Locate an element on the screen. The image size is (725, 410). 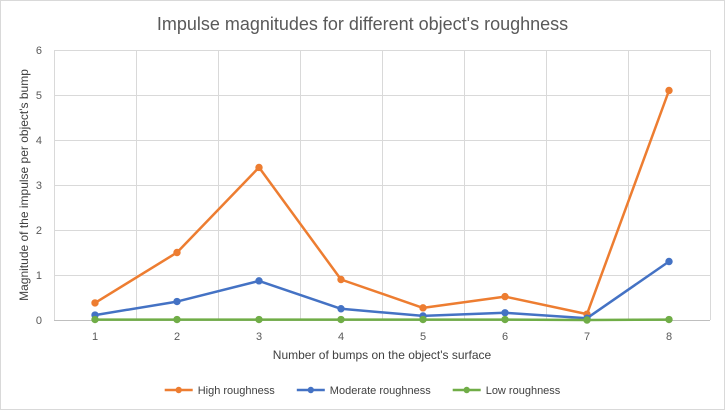
x-tick-label: 4 is located at coordinates (341, 337).